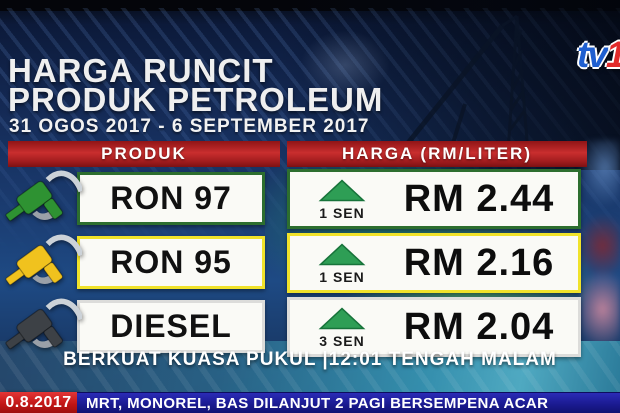  Describe the element at coordinates (345, 65) in the screenshot. I see `background-glow` at that location.